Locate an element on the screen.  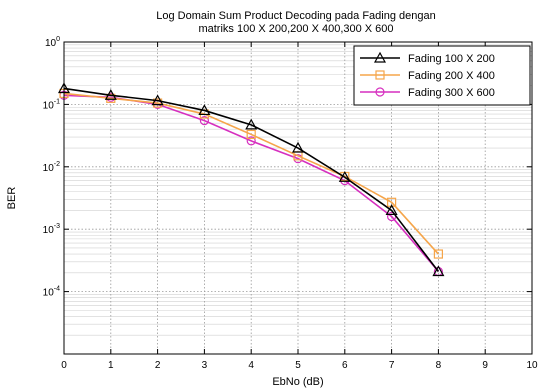
x-tick-label: 10 is located at coordinates (532, 365).